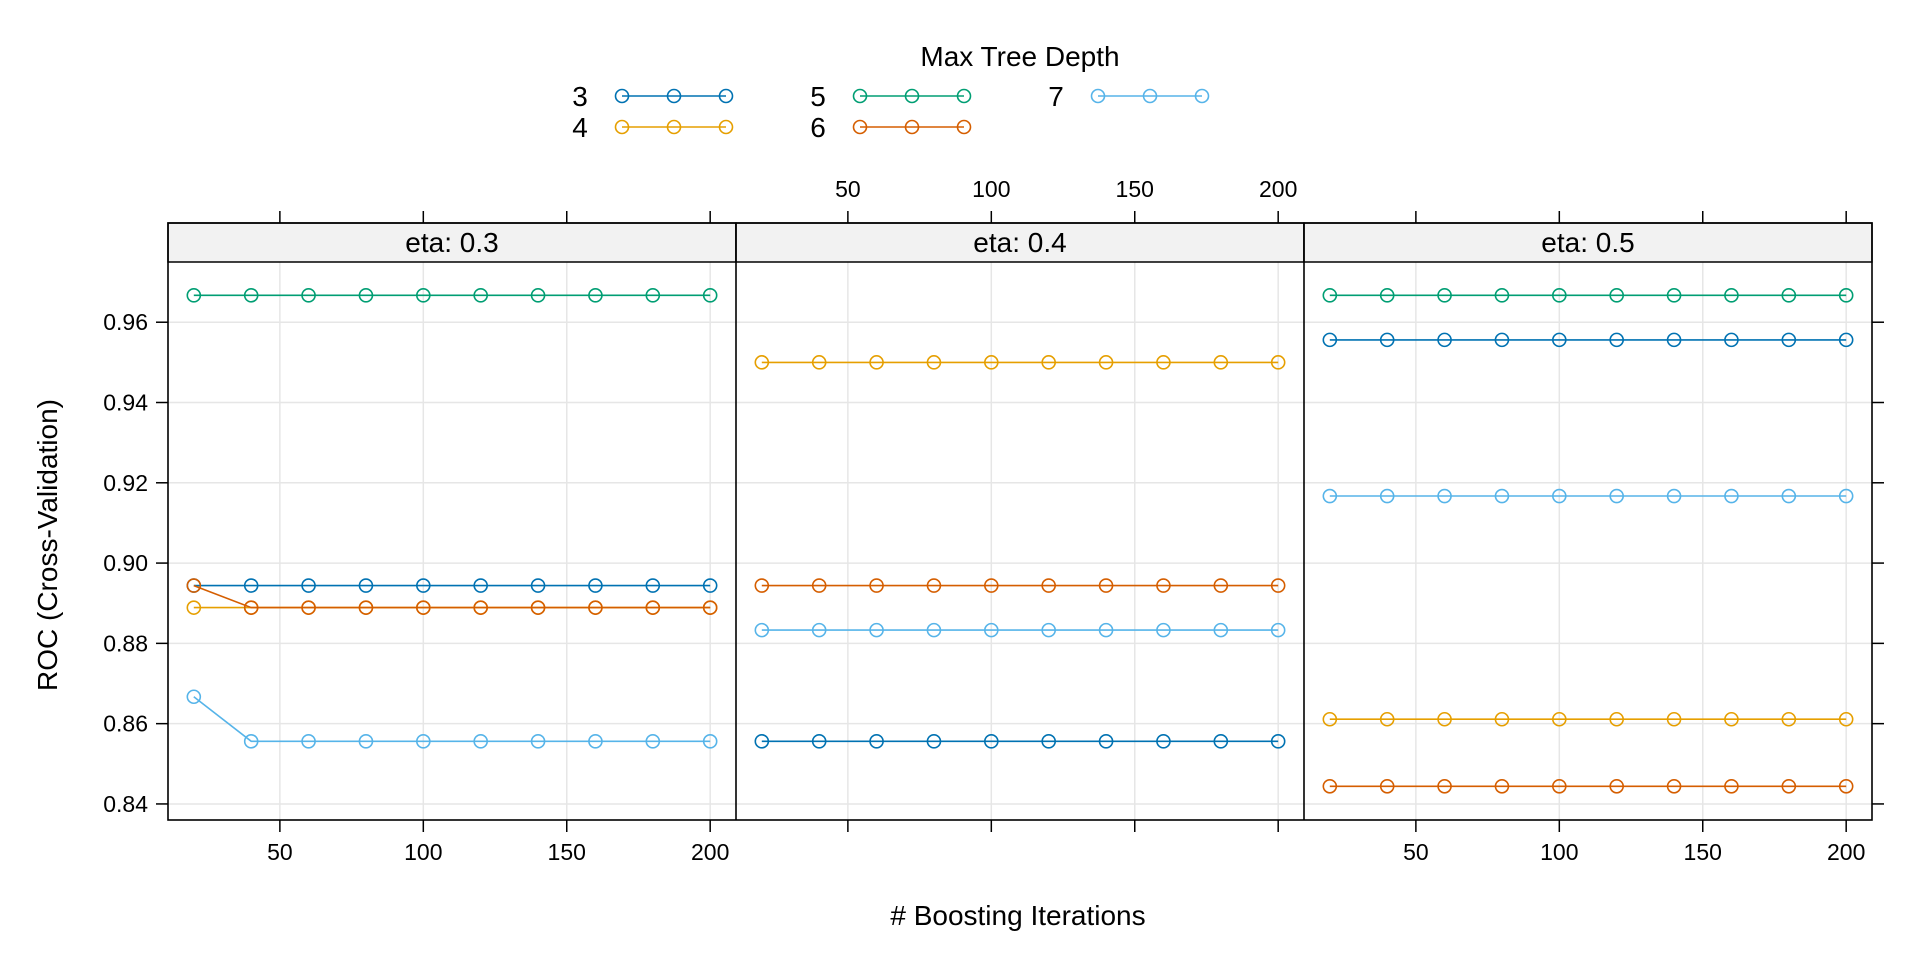 This screenshot has height=960, width=1920. What do you see at coordinates (580, 96) in the screenshot?
I see `legend-label-3: 3` at bounding box center [580, 96].